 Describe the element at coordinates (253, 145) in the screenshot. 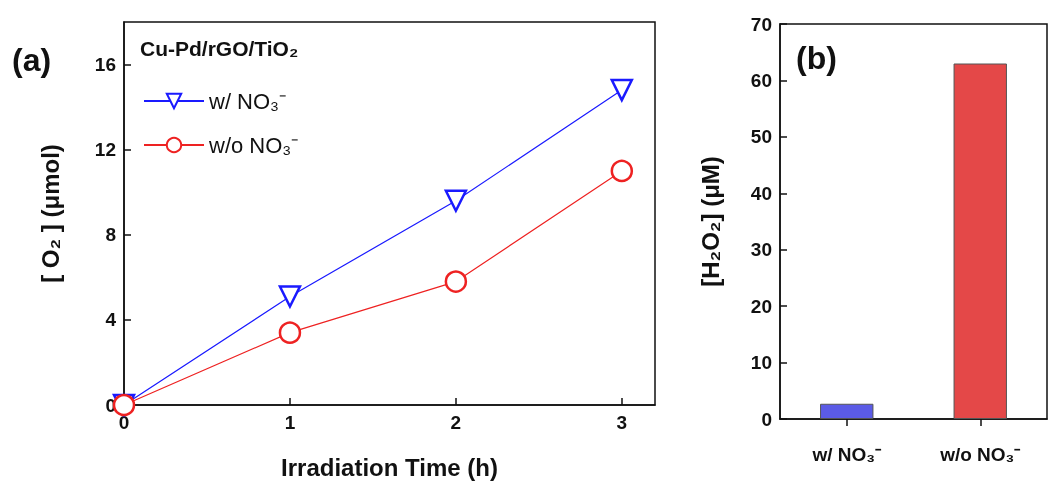

I see `legend-label: w/o NO₃⁻` at that location.